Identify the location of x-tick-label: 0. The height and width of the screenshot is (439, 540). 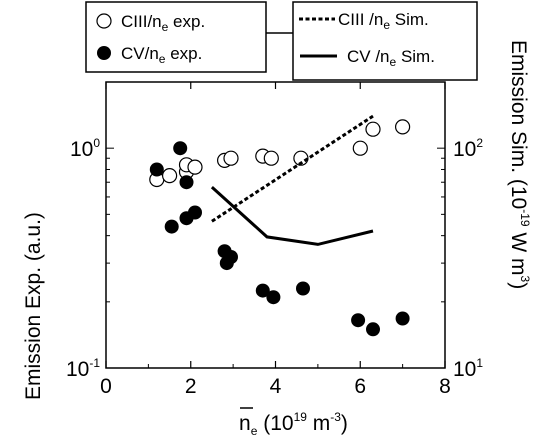
(106, 386).